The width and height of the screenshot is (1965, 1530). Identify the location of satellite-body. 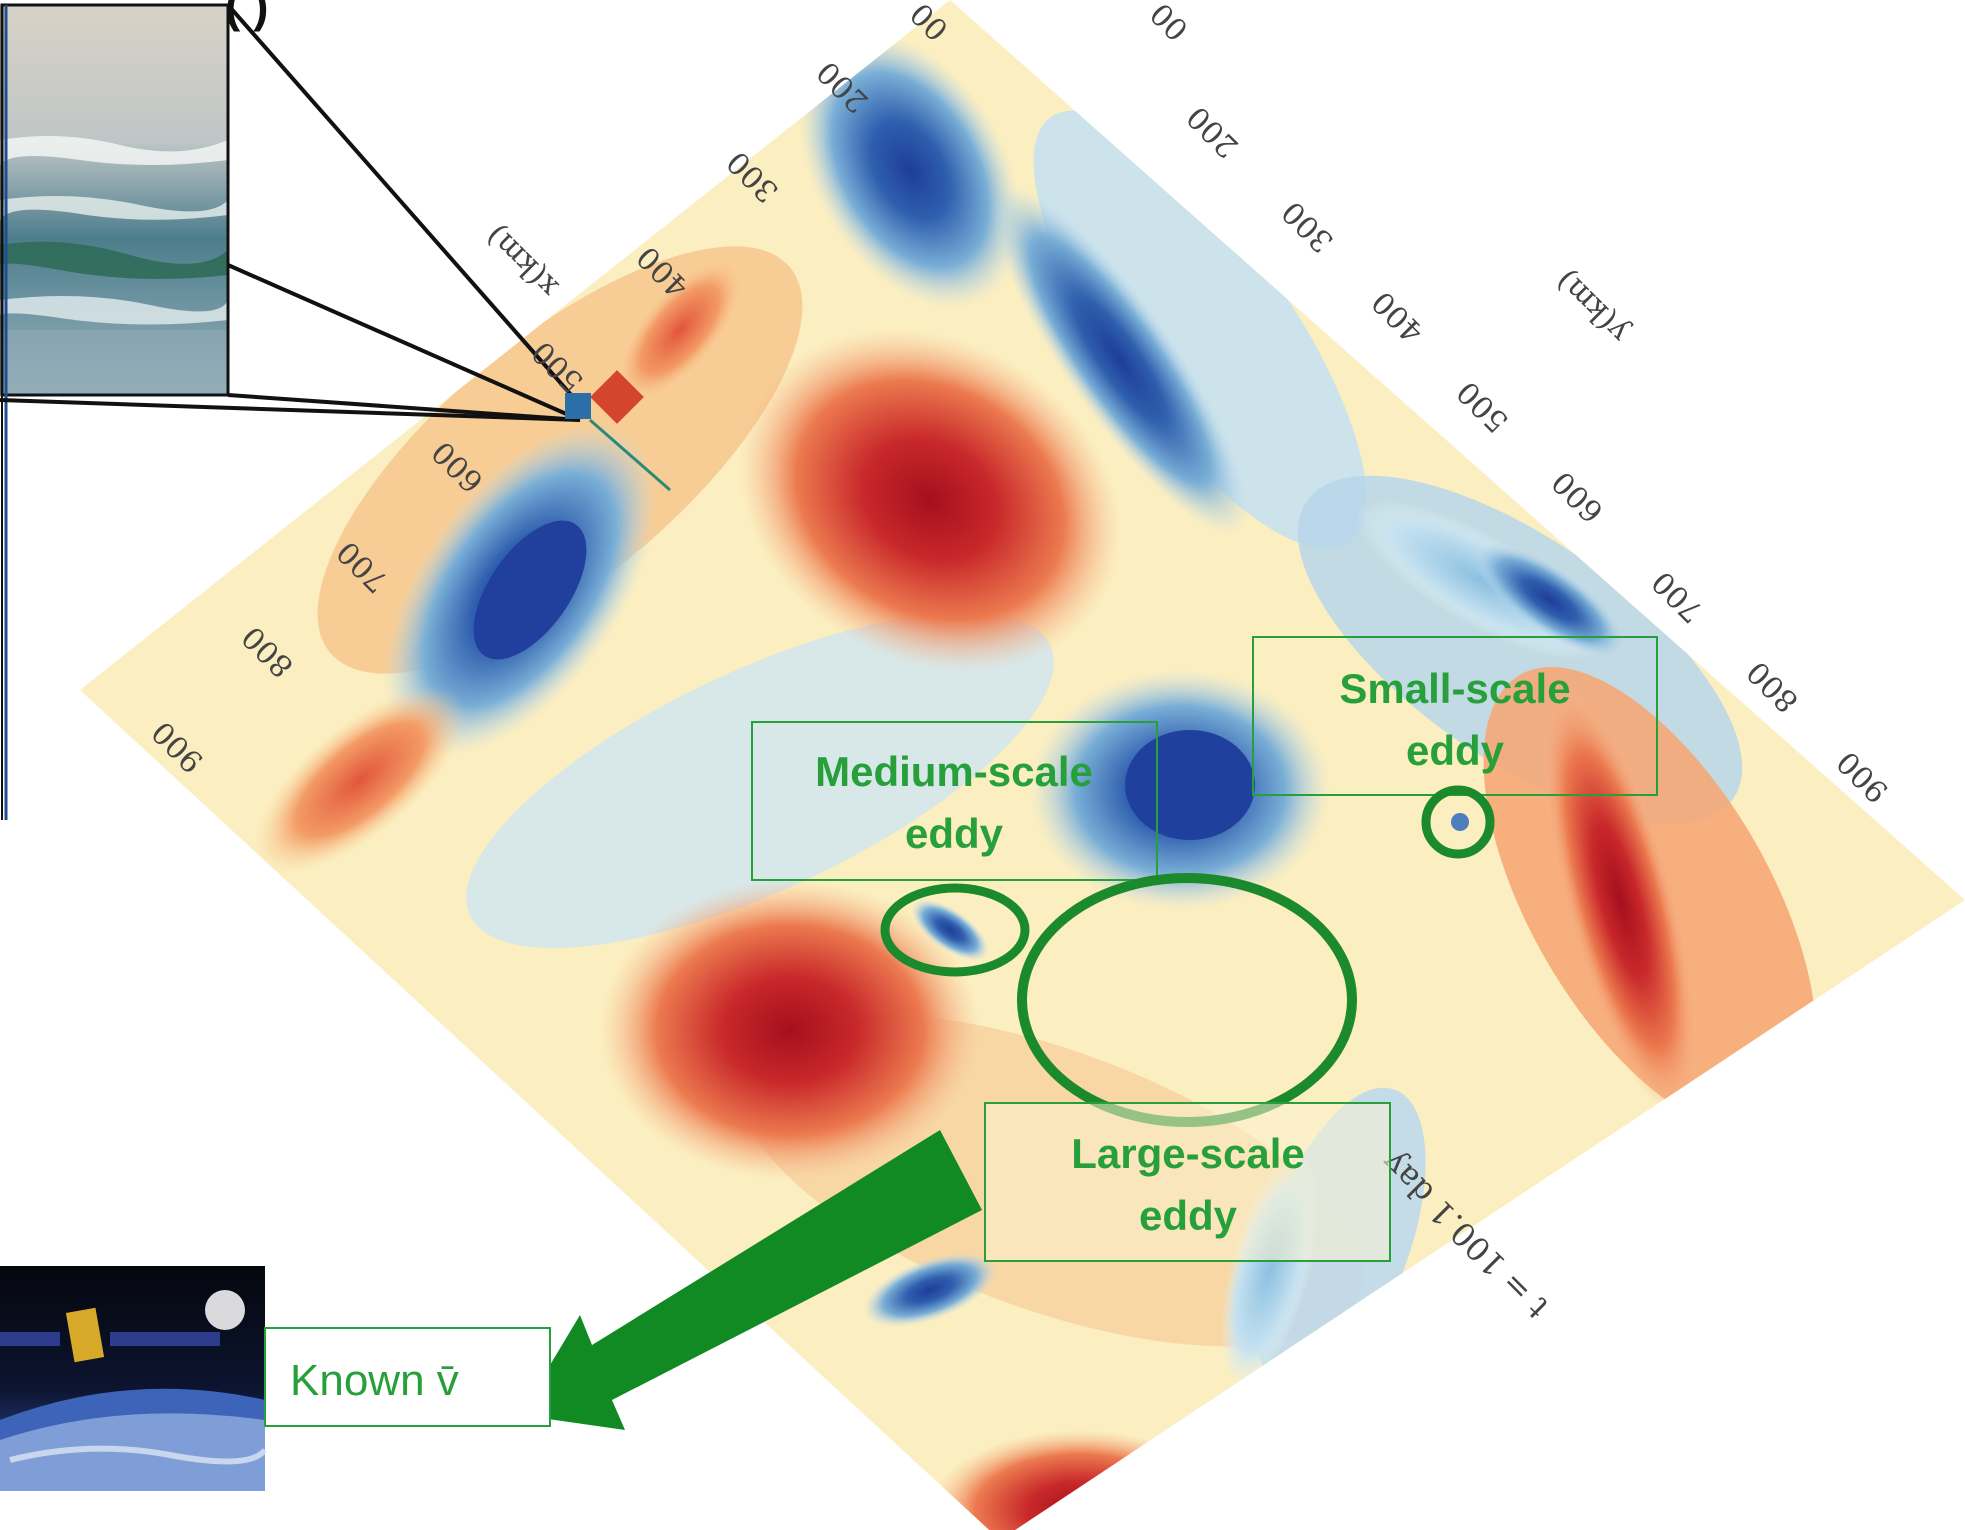
(85, 1335).